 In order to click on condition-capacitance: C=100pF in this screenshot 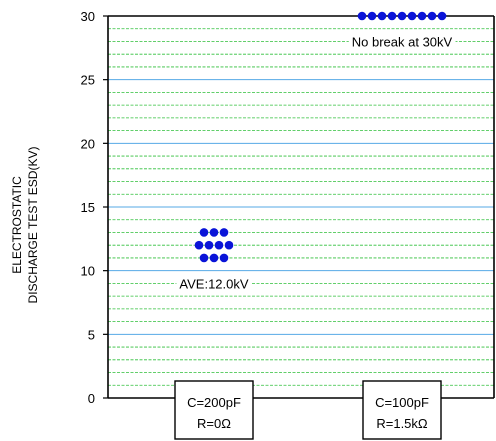, I will do `click(402, 402)`.